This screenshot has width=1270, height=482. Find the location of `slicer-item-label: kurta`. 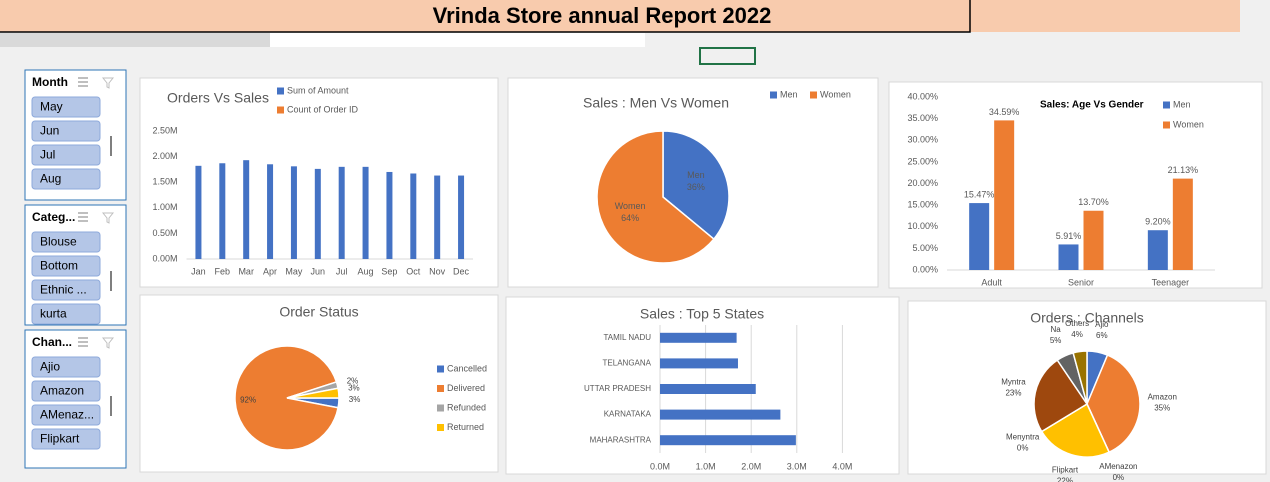

slicer-item-label: kurta is located at coordinates (53, 314).